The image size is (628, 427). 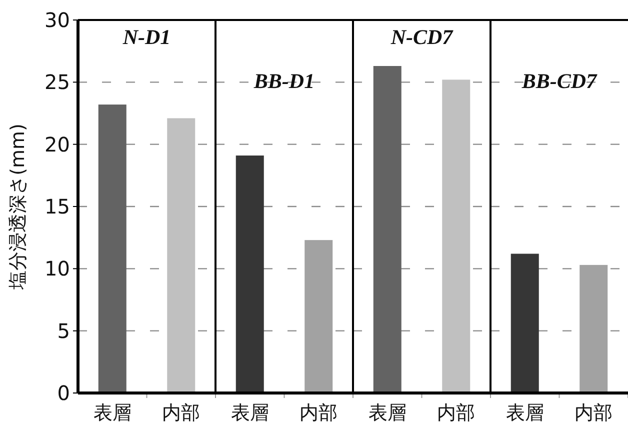 What do you see at coordinates (18, 207) in the screenshot?
I see `y-axis-title: 塩分浸透深さ(mm)` at bounding box center [18, 207].